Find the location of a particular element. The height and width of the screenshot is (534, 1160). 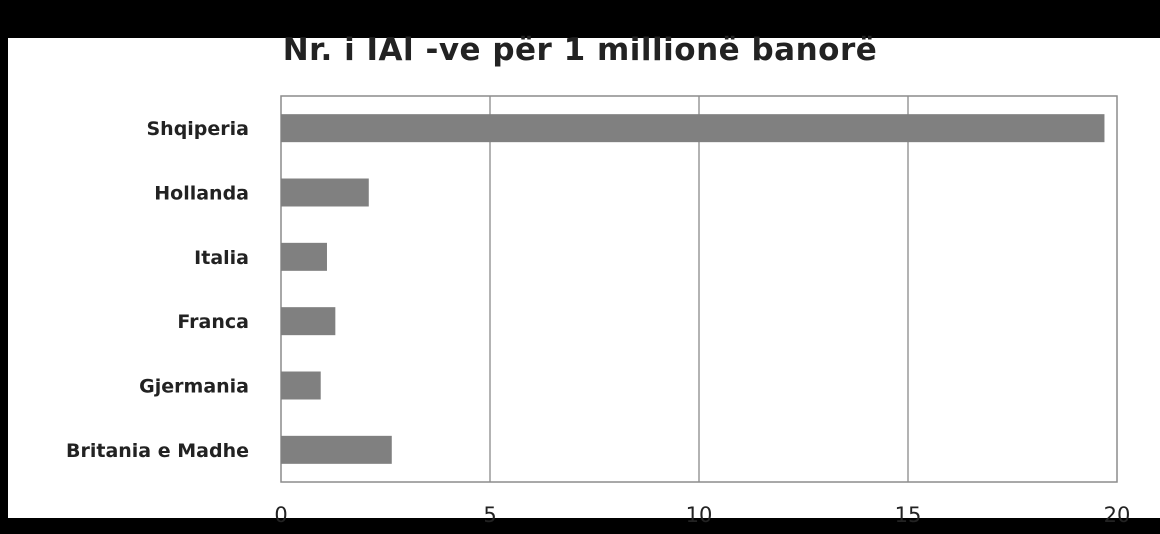

bar-britania-e-madhe is located at coordinates (336, 449).